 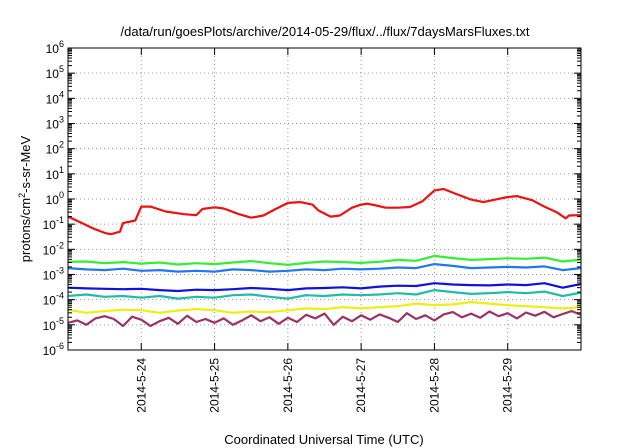 I want to click on y-tick-label: 10⁴, so click(x=55, y=97).